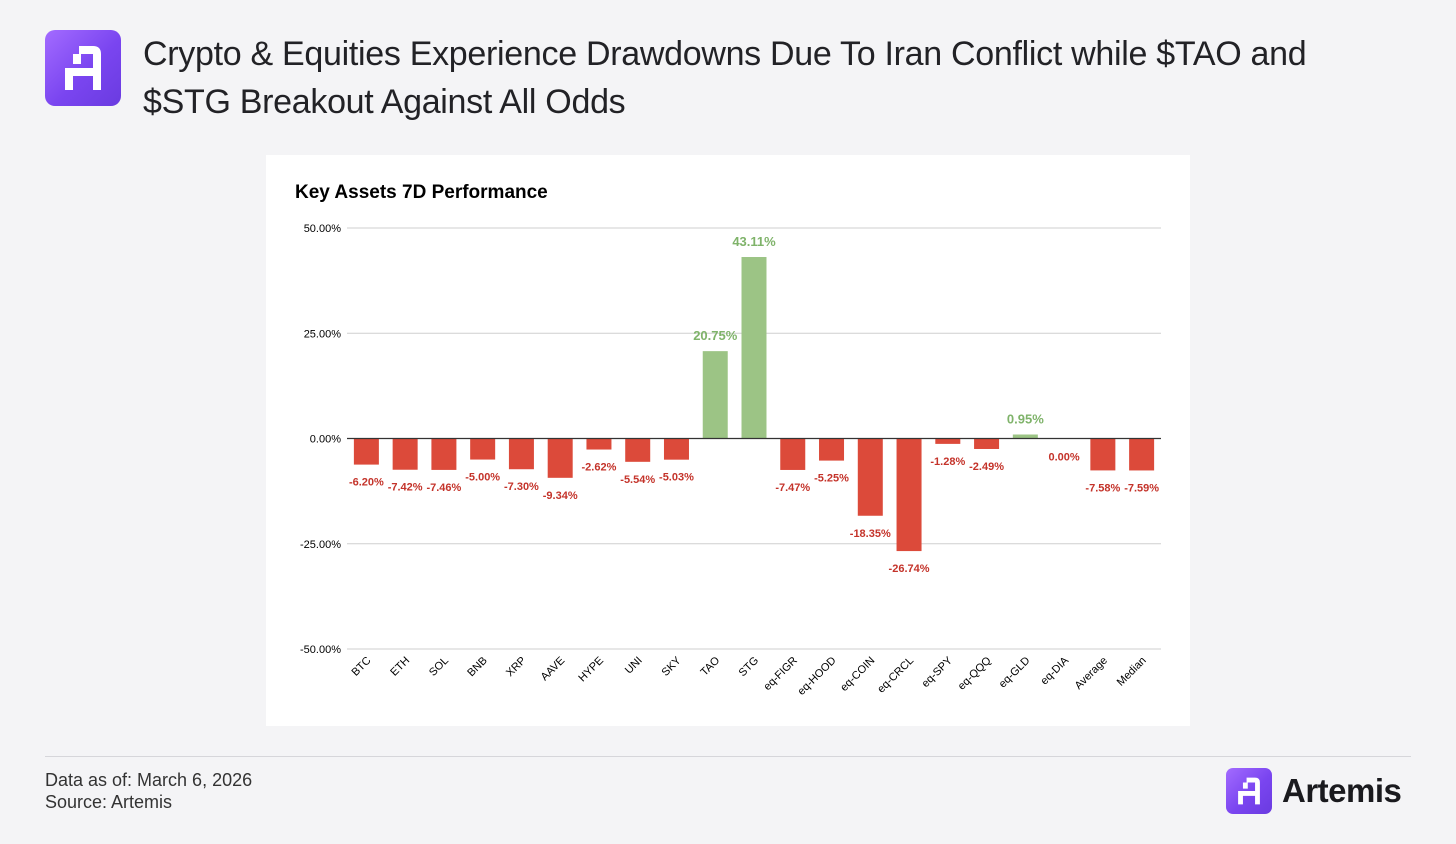 The height and width of the screenshot is (844, 1456). Describe the element at coordinates (366, 483) in the screenshot. I see `data-label: -6.20%` at that location.